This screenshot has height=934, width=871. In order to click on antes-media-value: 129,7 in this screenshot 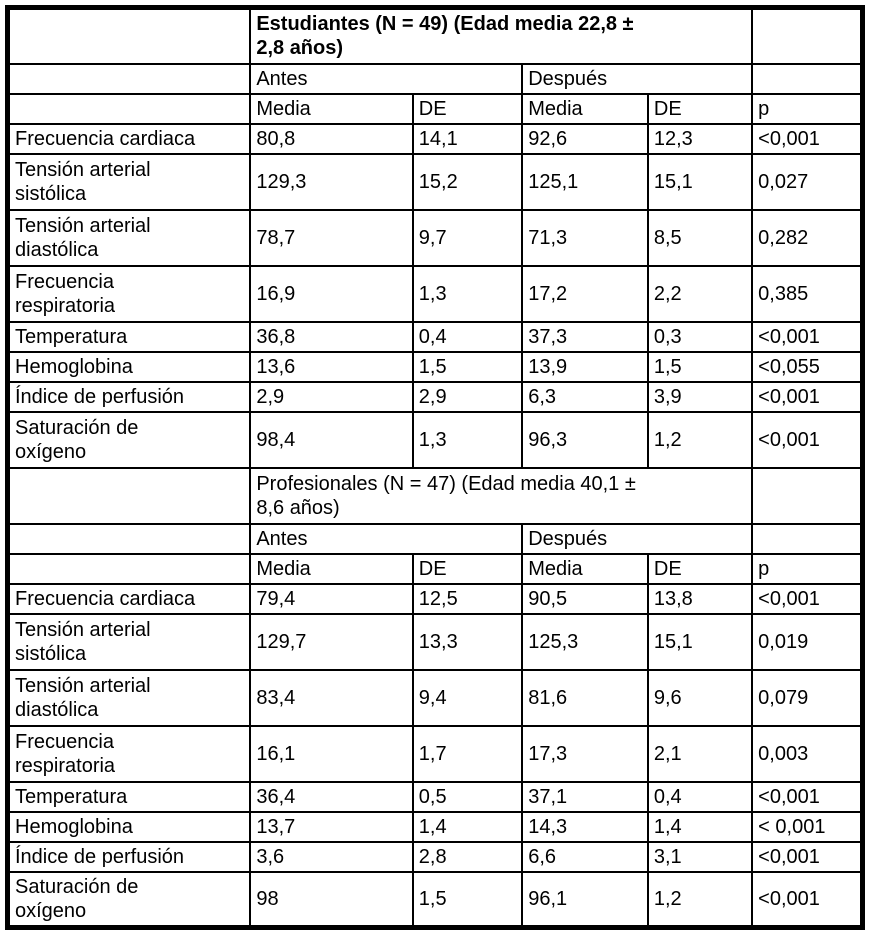, I will do `click(331, 641)`.